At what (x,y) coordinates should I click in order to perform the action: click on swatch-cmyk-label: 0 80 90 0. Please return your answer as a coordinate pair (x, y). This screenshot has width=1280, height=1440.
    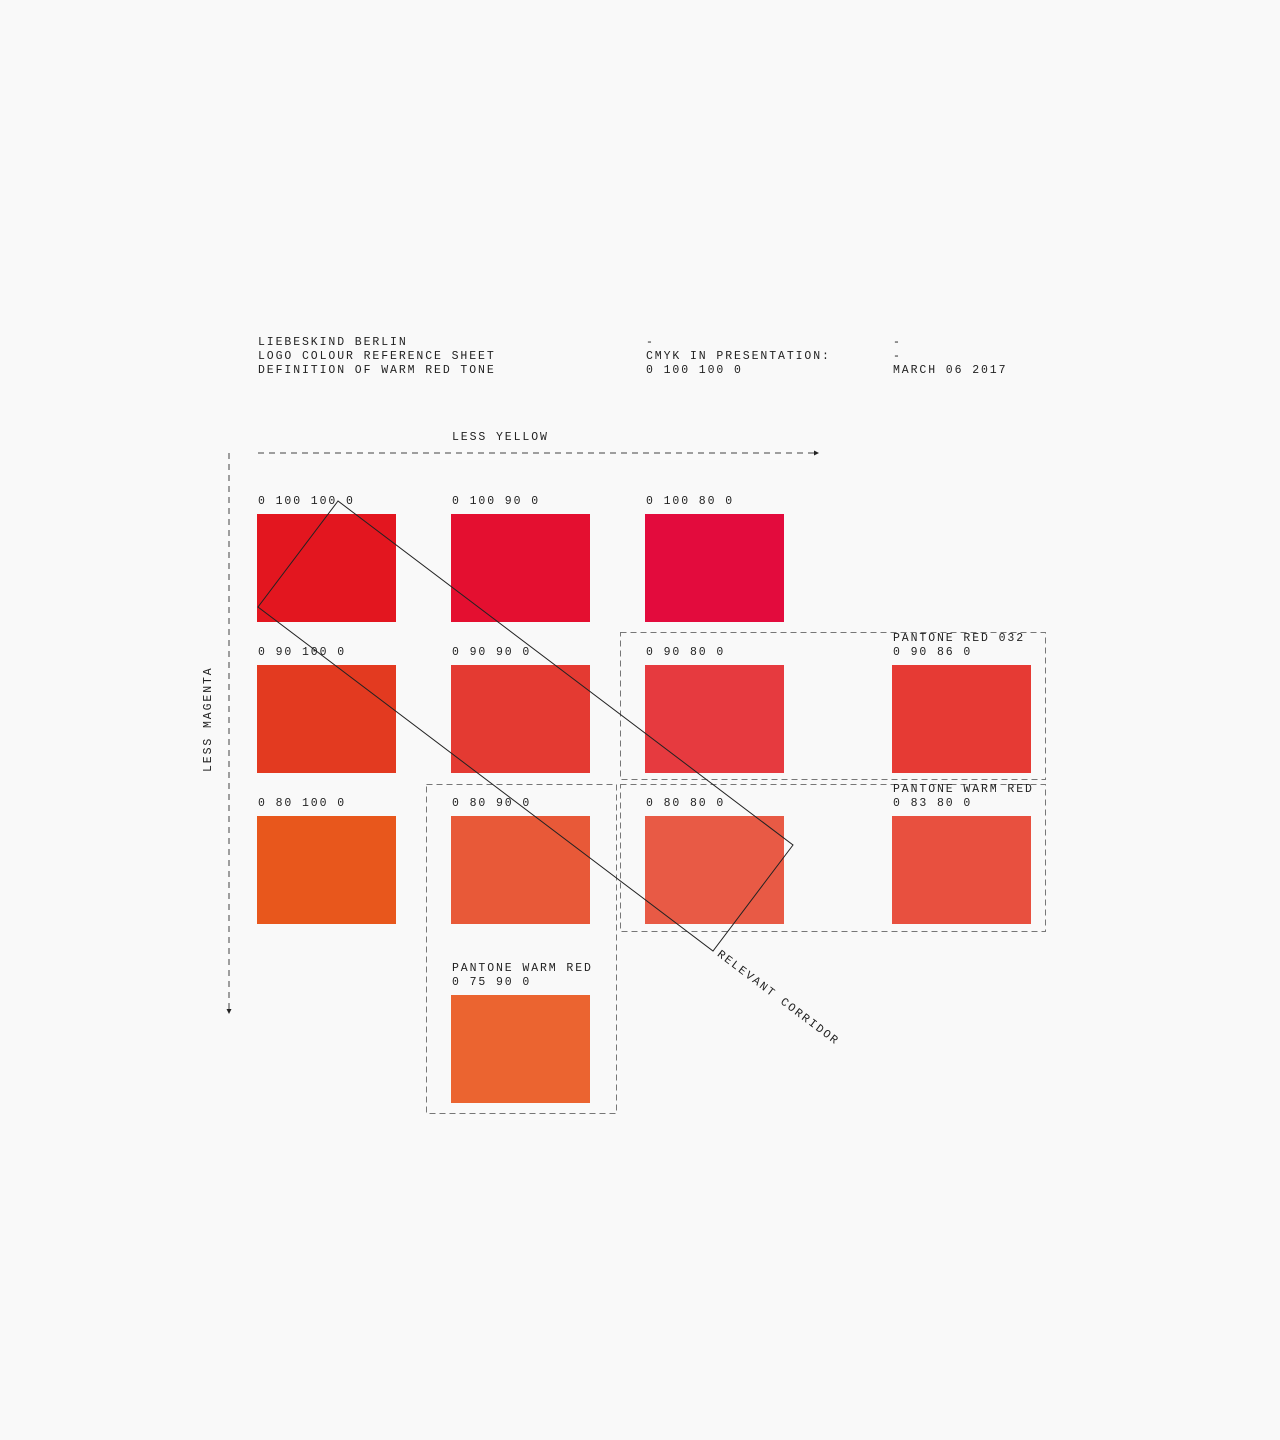
    Looking at the image, I should click on (492, 803).